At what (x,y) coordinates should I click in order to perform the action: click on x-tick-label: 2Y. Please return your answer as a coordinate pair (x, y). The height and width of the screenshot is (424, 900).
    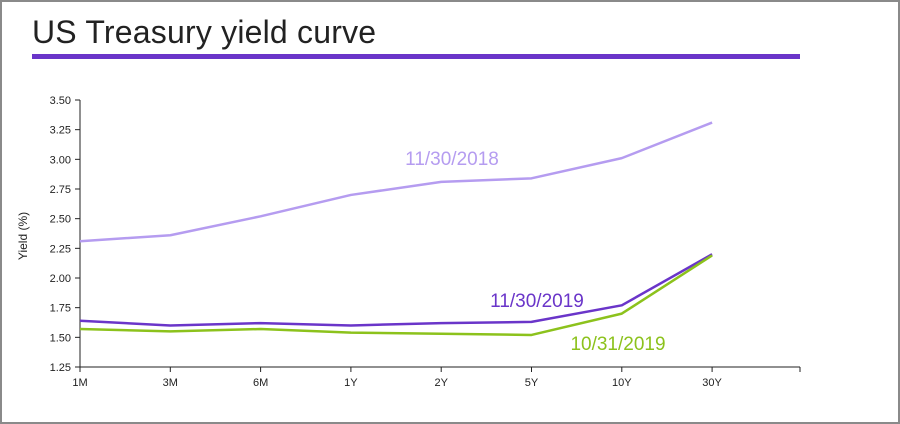
    Looking at the image, I should click on (441, 383).